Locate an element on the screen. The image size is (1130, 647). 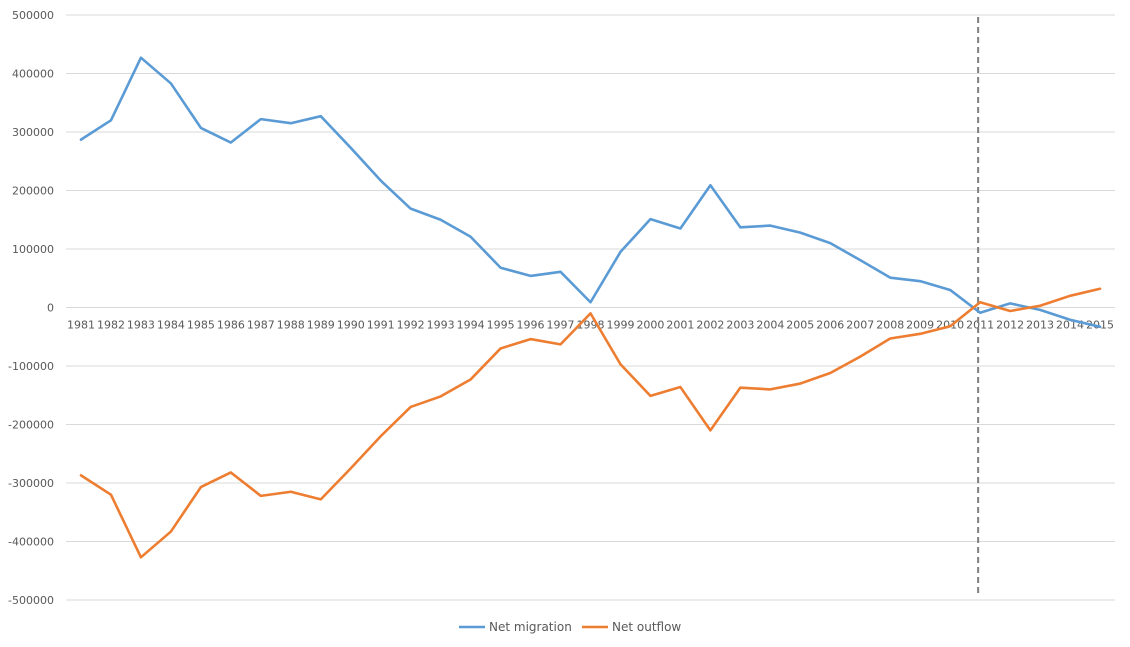
x-tick-label: 1985 is located at coordinates (201, 325).